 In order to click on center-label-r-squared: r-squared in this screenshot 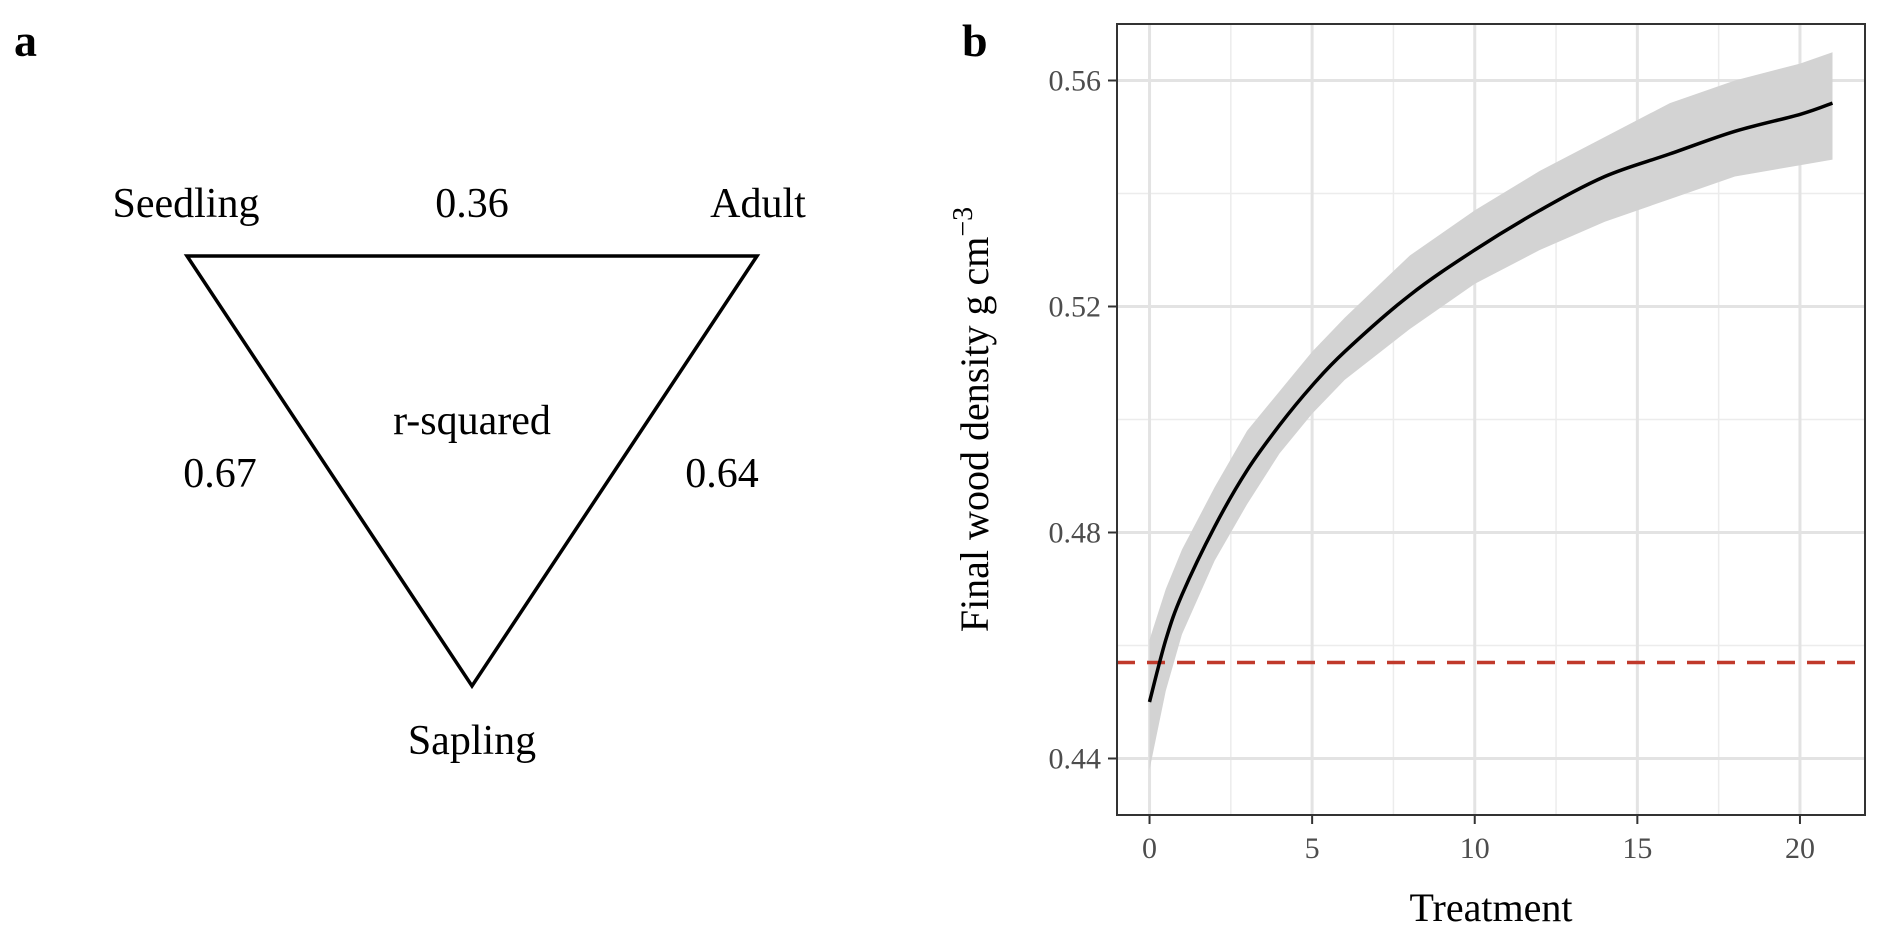, I will do `click(472, 421)`.